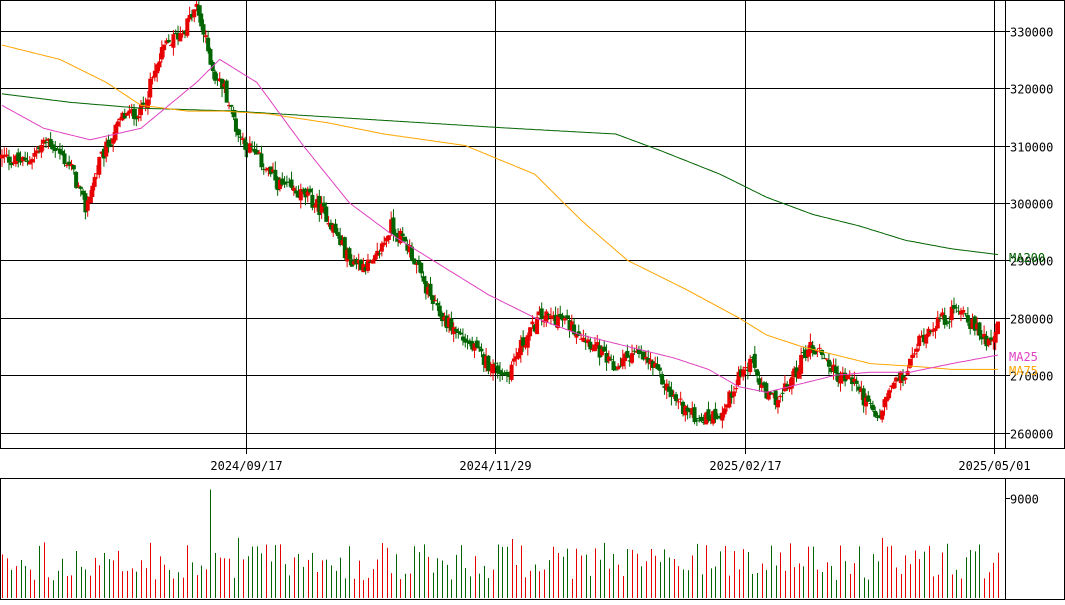 This screenshot has height=605, width=1065. I want to click on y-tick-label: 280000, so click(1031, 320).